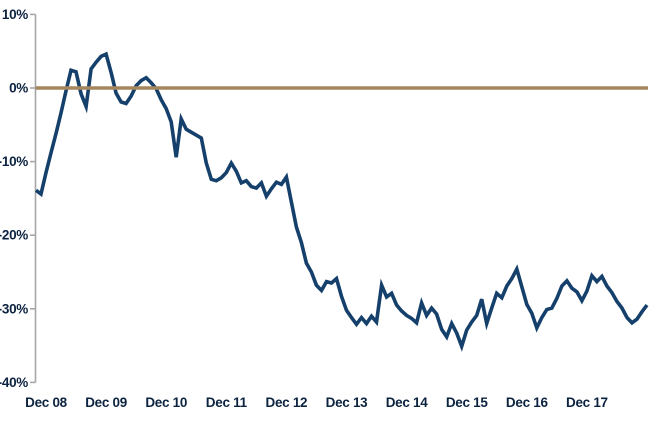 The width and height of the screenshot is (650, 425). I want to click on y-axis-tick-label: -10%, so click(14, 161).